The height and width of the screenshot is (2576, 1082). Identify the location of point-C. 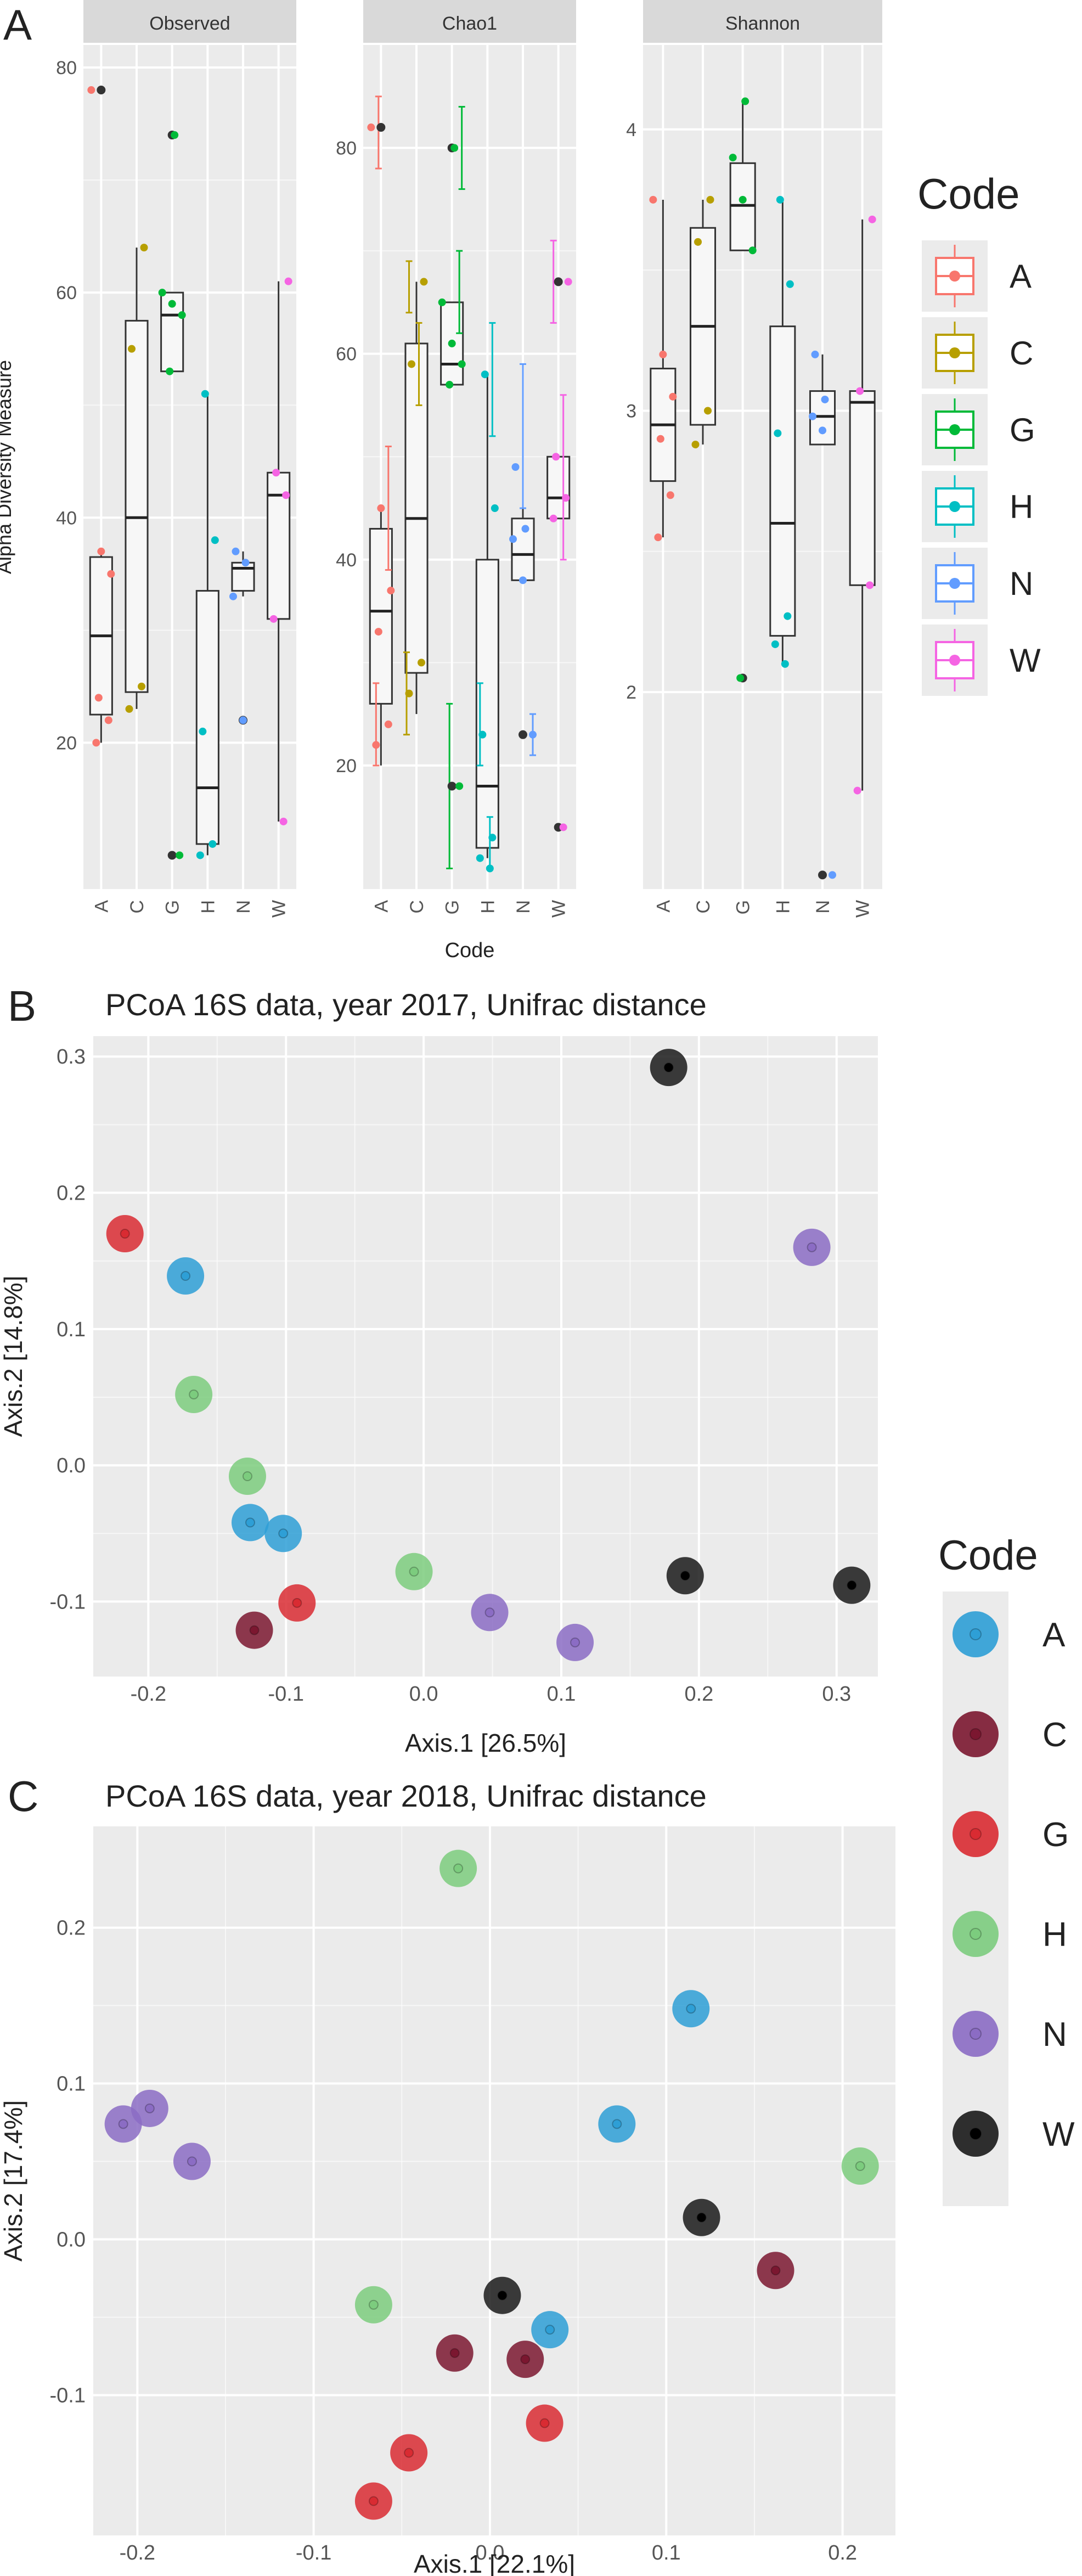
(455, 2353).